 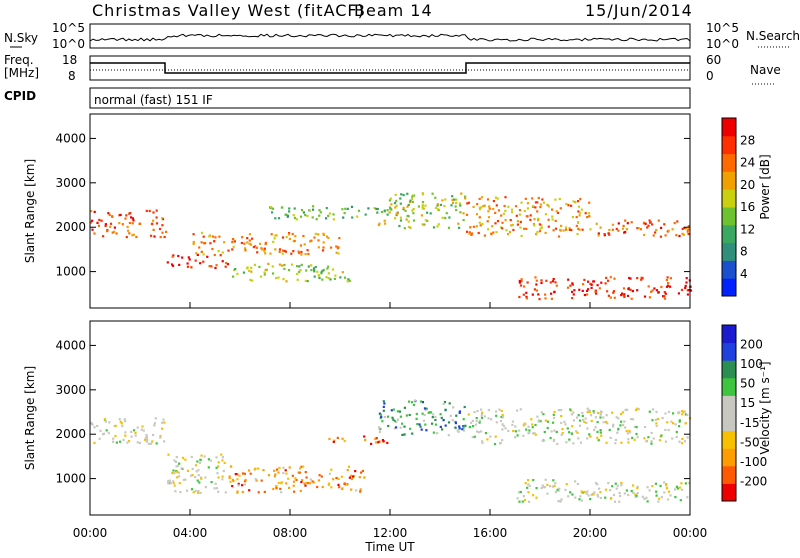 What do you see at coordinates (729, 413) in the screenshot?
I see `colorbar-frame` at bounding box center [729, 413].